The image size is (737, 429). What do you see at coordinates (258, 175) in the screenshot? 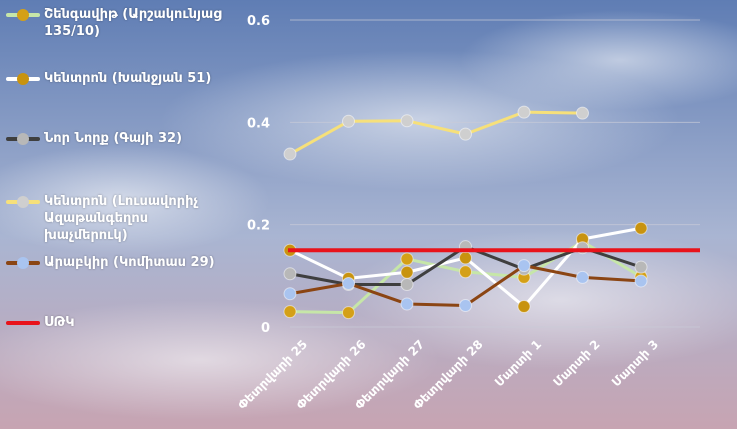
I see `y-axis-ticks: 0 0.2 0.4 0.6` at bounding box center [258, 175].